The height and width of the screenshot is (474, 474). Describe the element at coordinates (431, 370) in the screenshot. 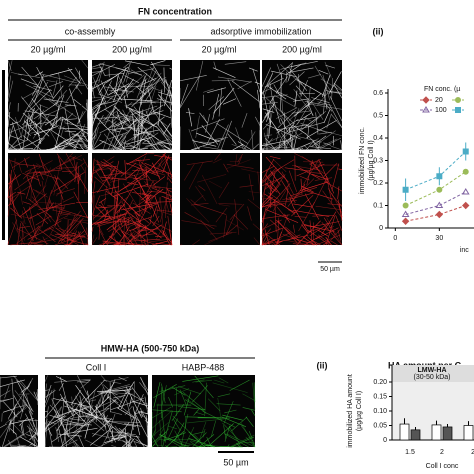

I see `band-label: LMW-HA` at that location.